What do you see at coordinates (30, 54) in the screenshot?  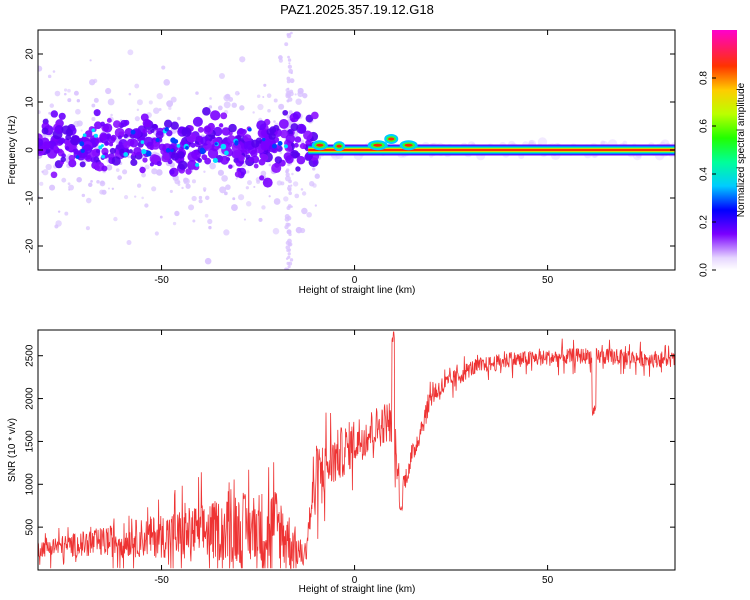 I see `spectrogram-y-tick-label: 20` at bounding box center [30, 54].